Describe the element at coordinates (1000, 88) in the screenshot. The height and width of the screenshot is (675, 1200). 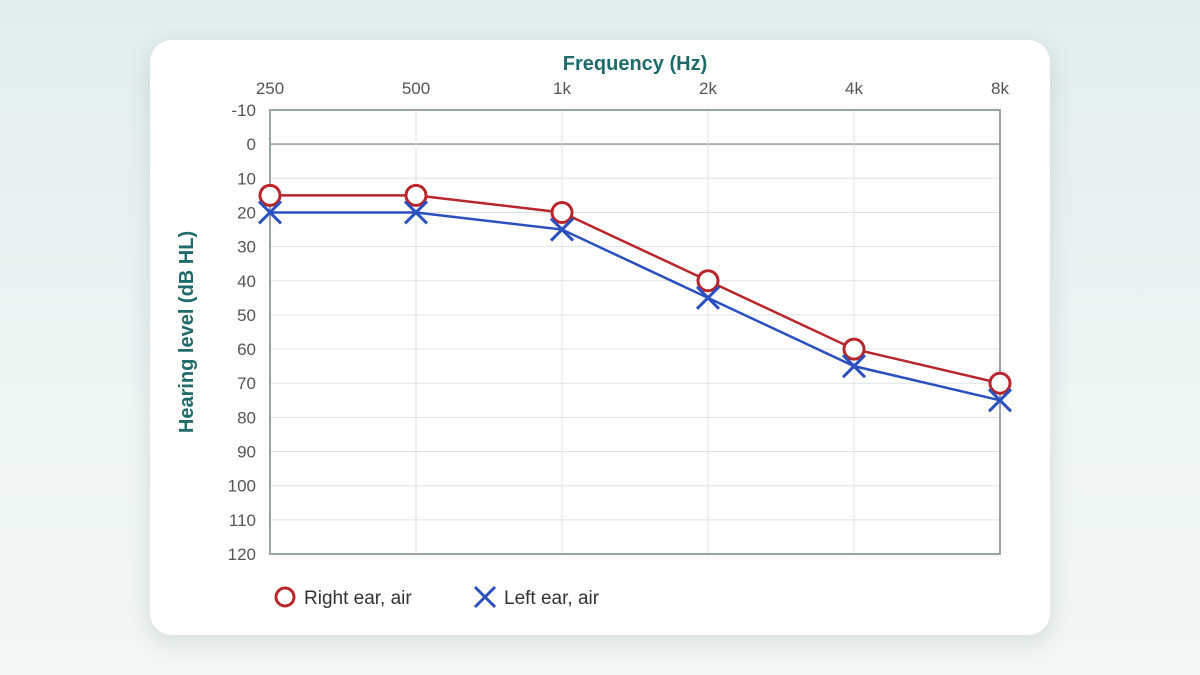
I see `x-tick-label: 8k` at that location.